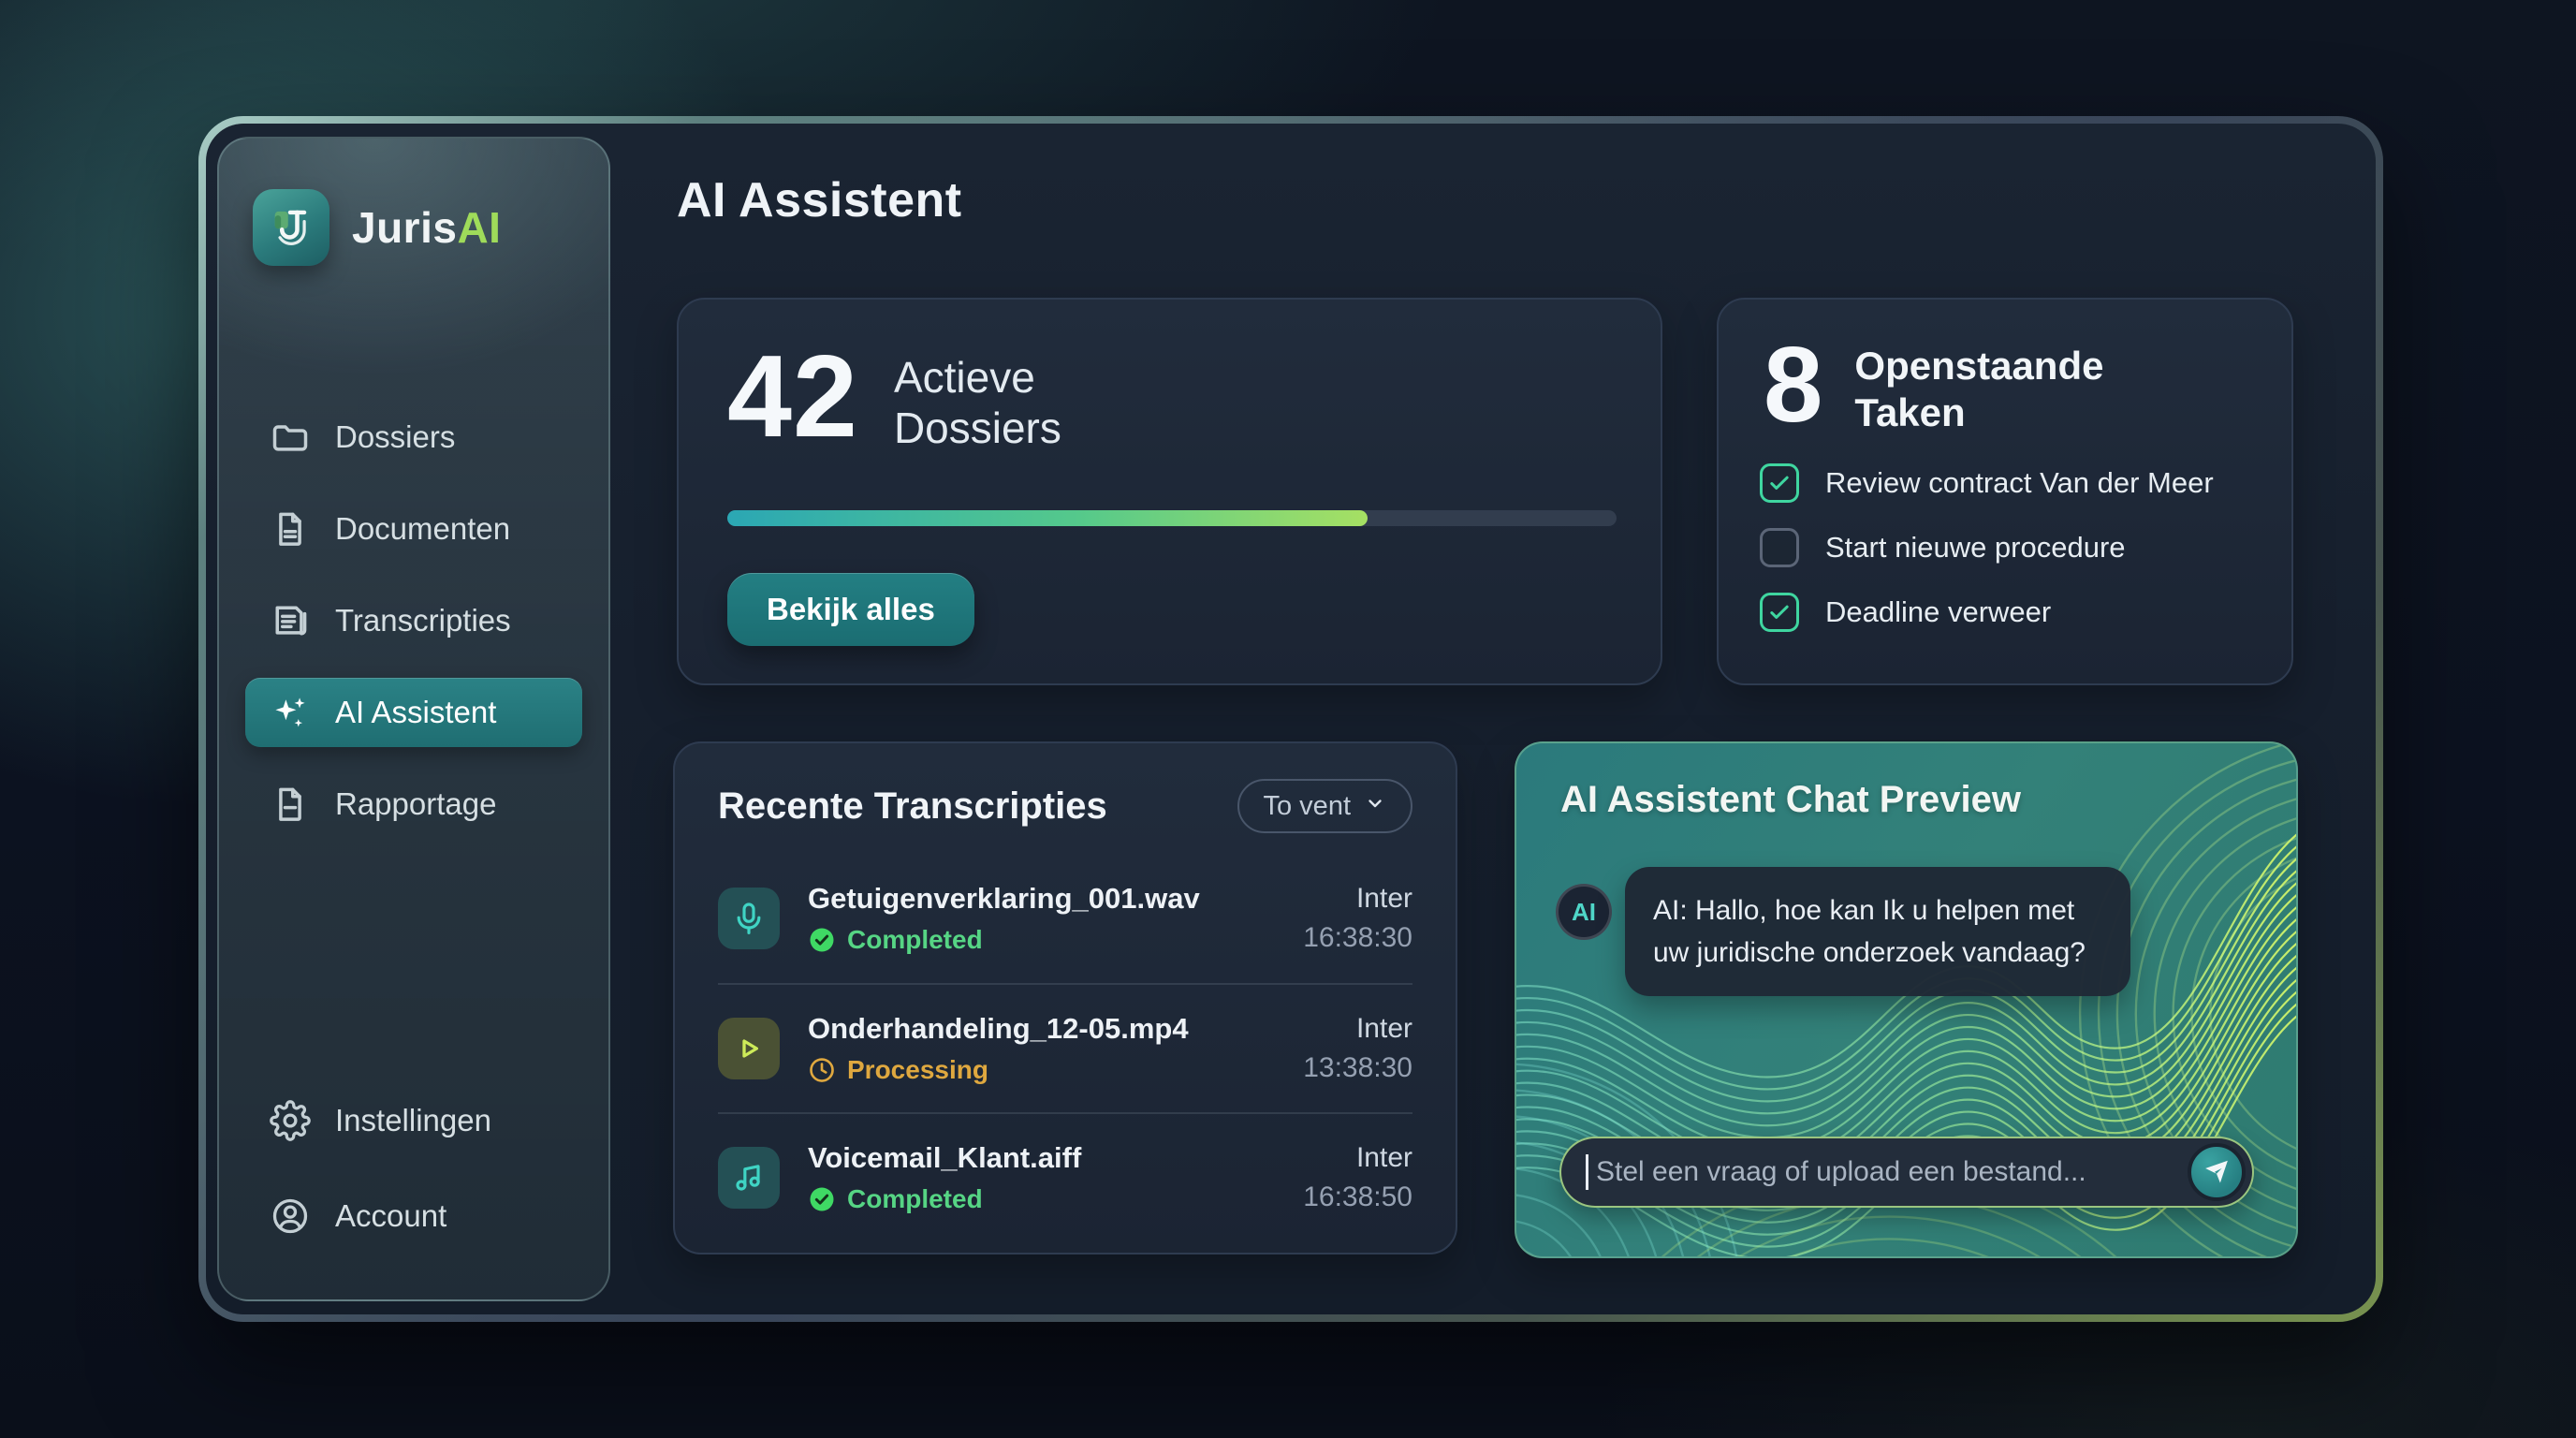 This screenshot has width=2576, height=1438. Describe the element at coordinates (998, 1028) in the screenshot. I see `transcript-filename: Onderhandeling_12-05.mp4` at that location.